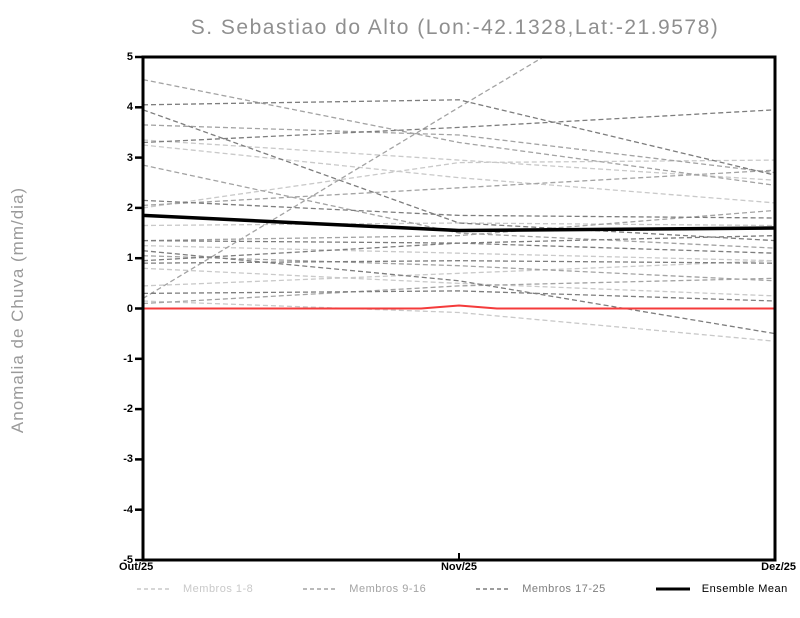 The width and height of the screenshot is (800, 618). Describe the element at coordinates (128, 560) in the screenshot. I see `y-tick-label: -5` at that location.